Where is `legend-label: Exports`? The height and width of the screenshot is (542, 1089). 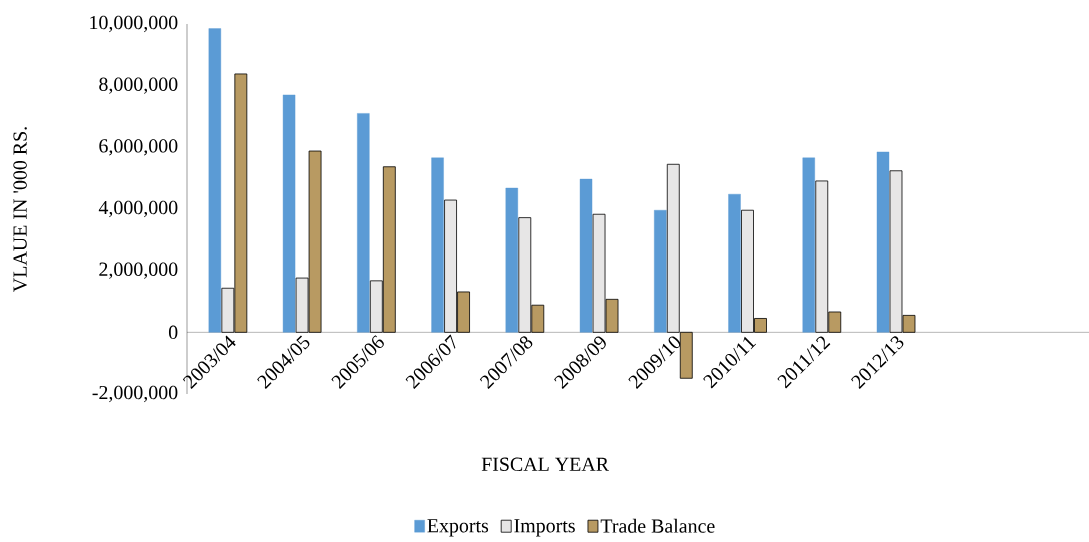 legend-label: Exports is located at coordinates (458, 528).